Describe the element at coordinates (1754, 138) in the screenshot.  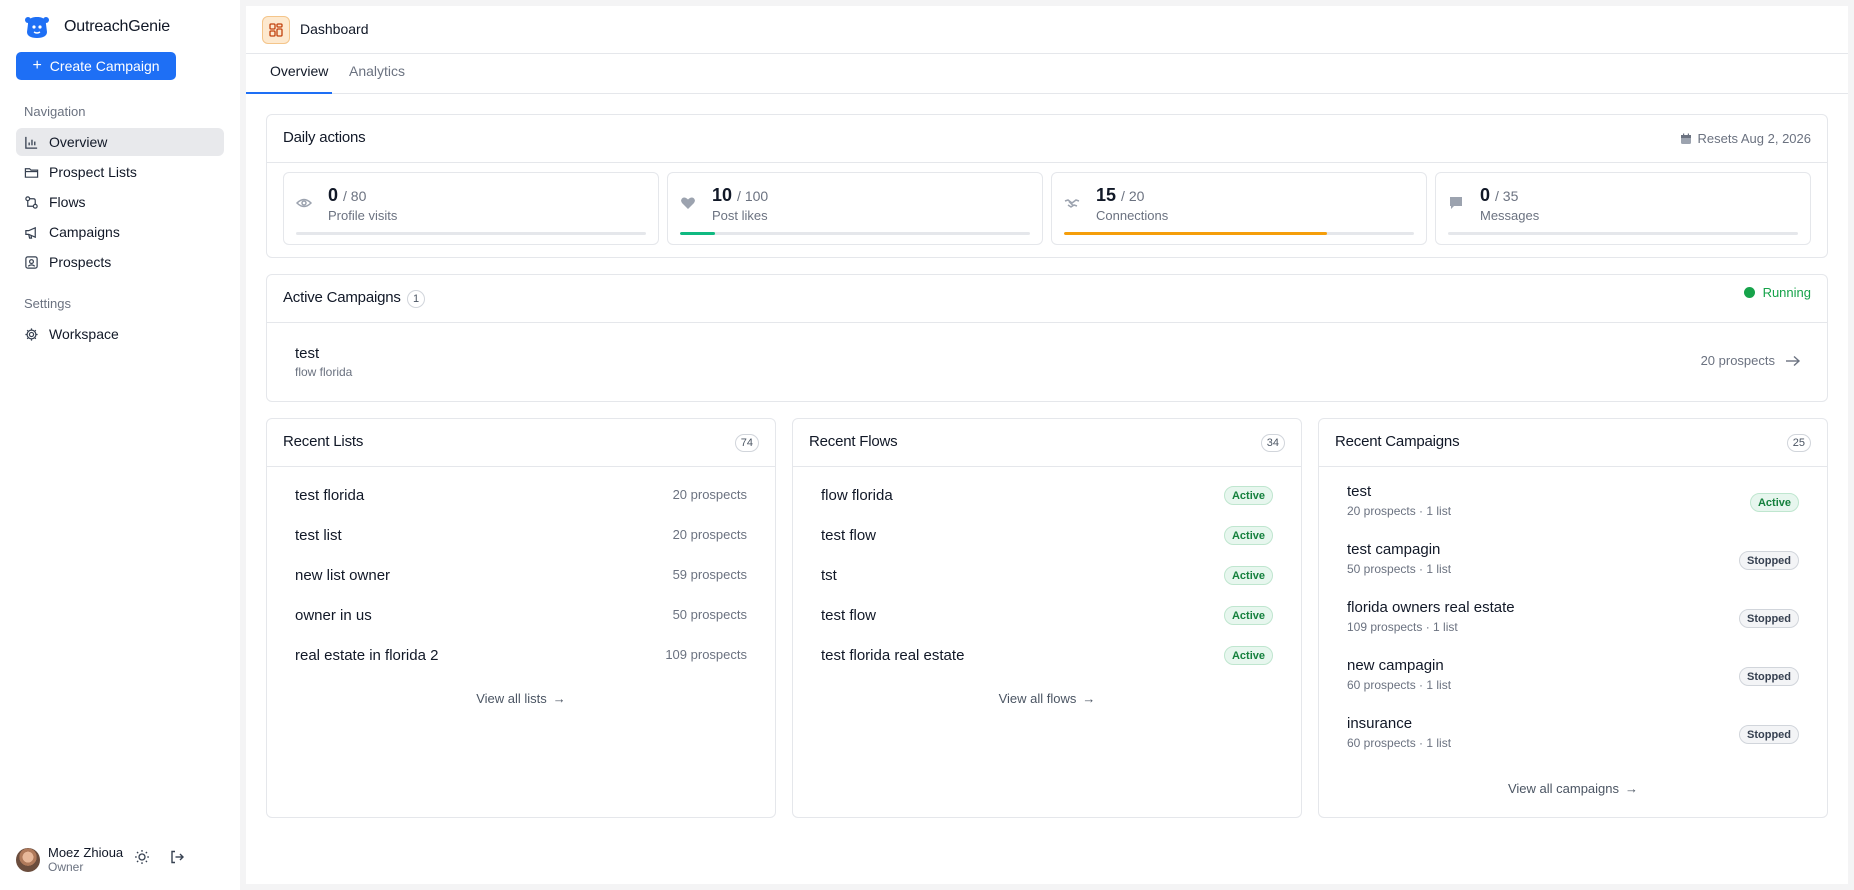
I see `resets-text: Resets Aug 2, 2026` at that location.